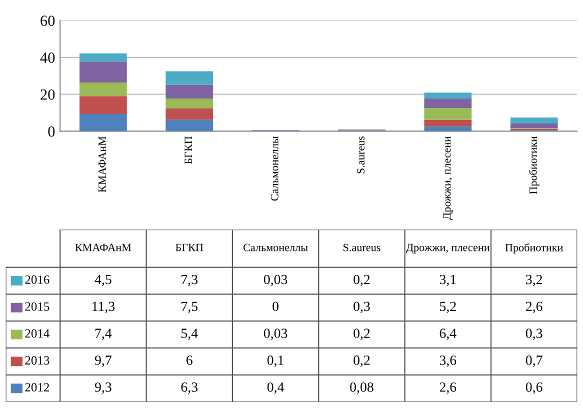 The height and width of the screenshot is (410, 583). I want to click on x-tick-label: Пробиотики, so click(534, 165).